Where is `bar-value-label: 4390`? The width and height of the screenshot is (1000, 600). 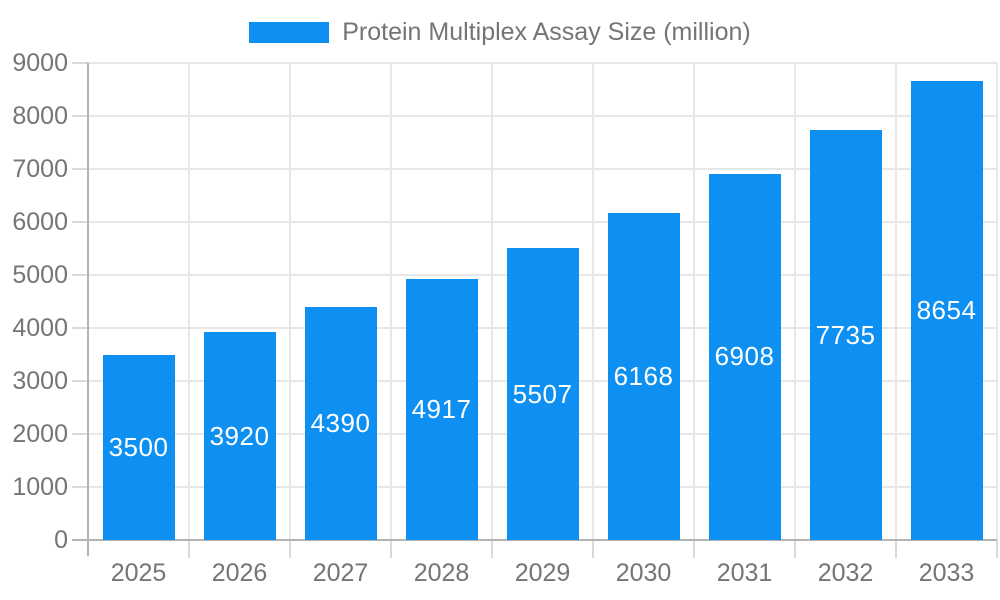
bar-value-label: 4390 is located at coordinates (340, 423).